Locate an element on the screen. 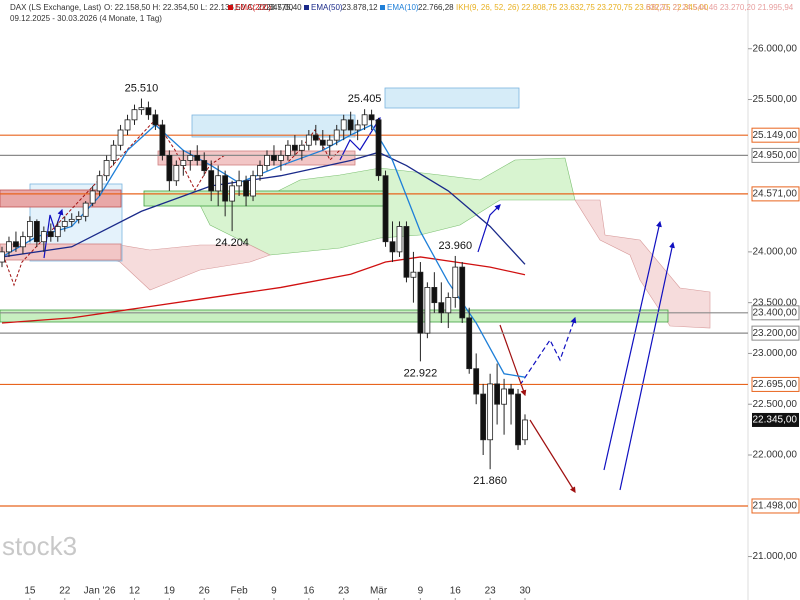 This screenshot has height=600, width=800. y-tick-label: 21.000,00 is located at coordinates (775, 556).